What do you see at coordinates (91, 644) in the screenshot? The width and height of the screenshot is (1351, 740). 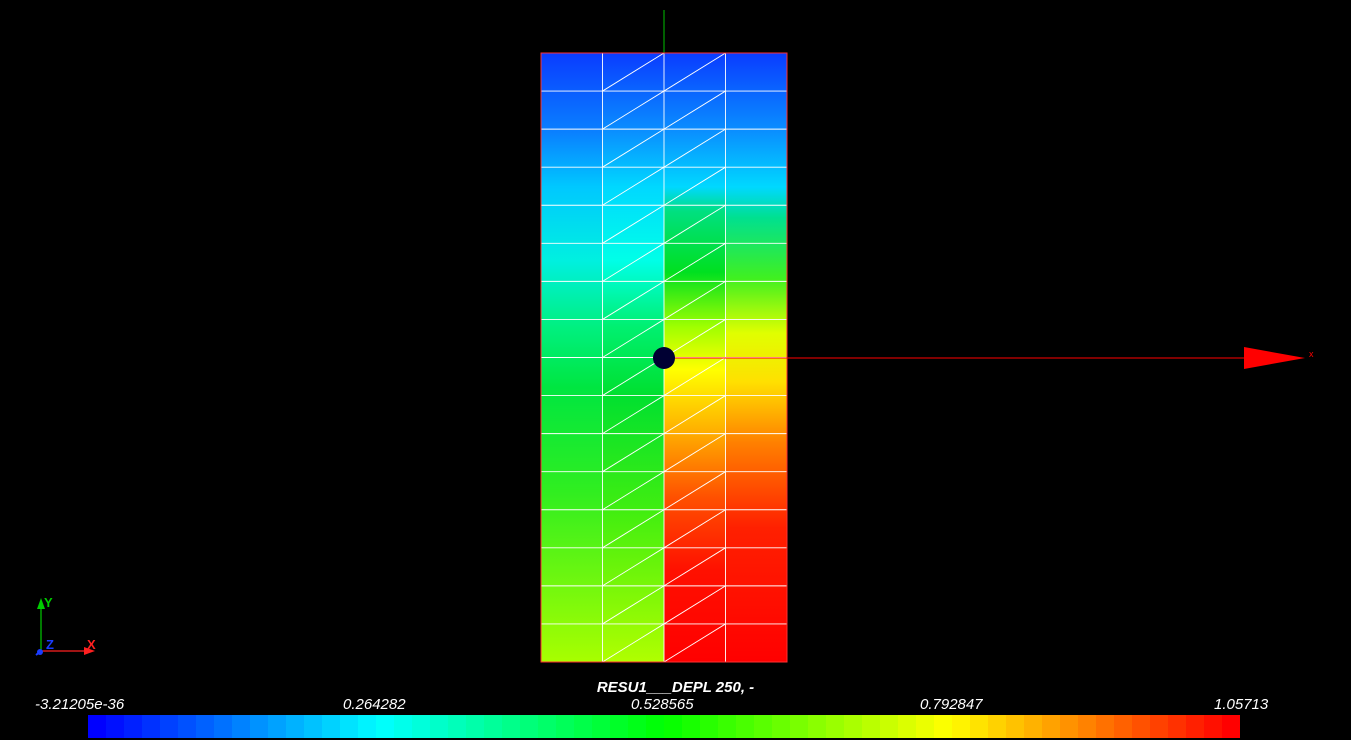 I see `orientation-x-label: X` at bounding box center [91, 644].